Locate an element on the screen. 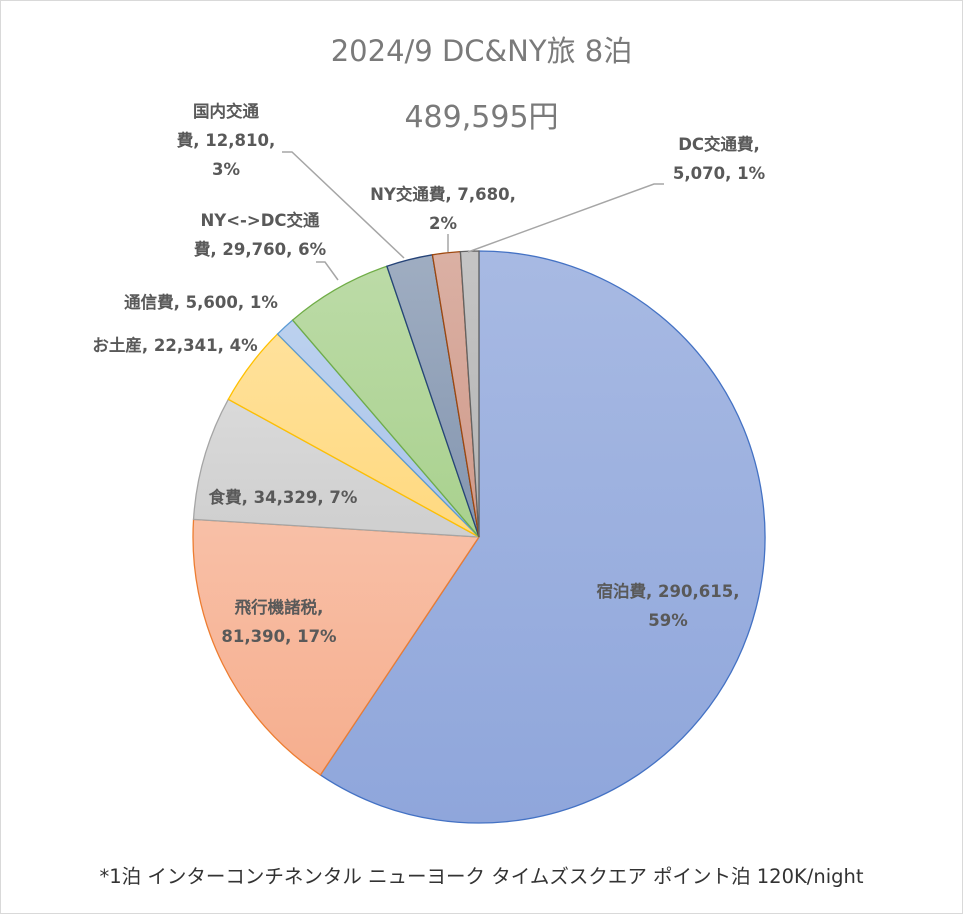 This screenshot has width=963, height=914. chart-subtitle: 489,595円 is located at coordinates (481, 117).